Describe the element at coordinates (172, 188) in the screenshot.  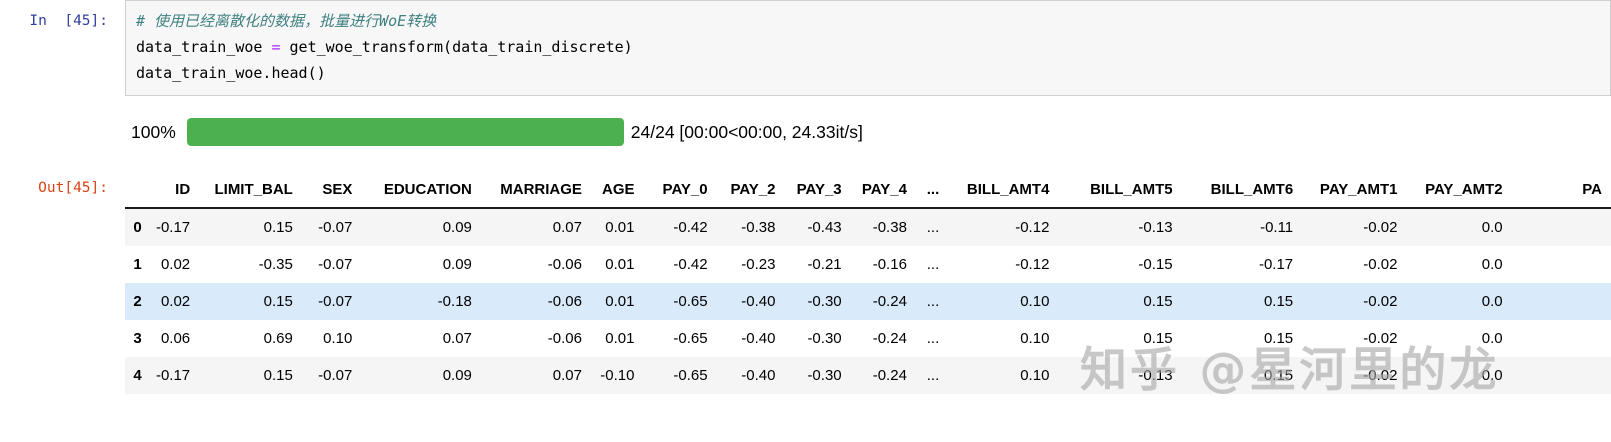
I see `column-header: ID` at that location.